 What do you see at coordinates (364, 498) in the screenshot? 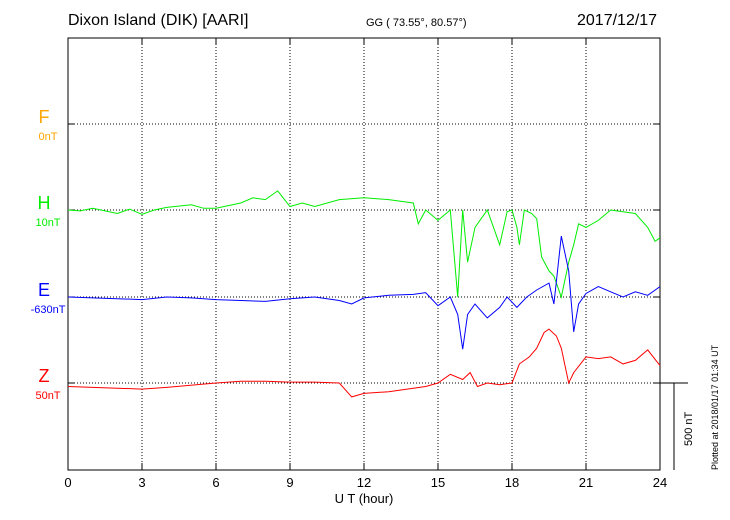
I see `x-axis-label: U T (hour)` at bounding box center [364, 498].